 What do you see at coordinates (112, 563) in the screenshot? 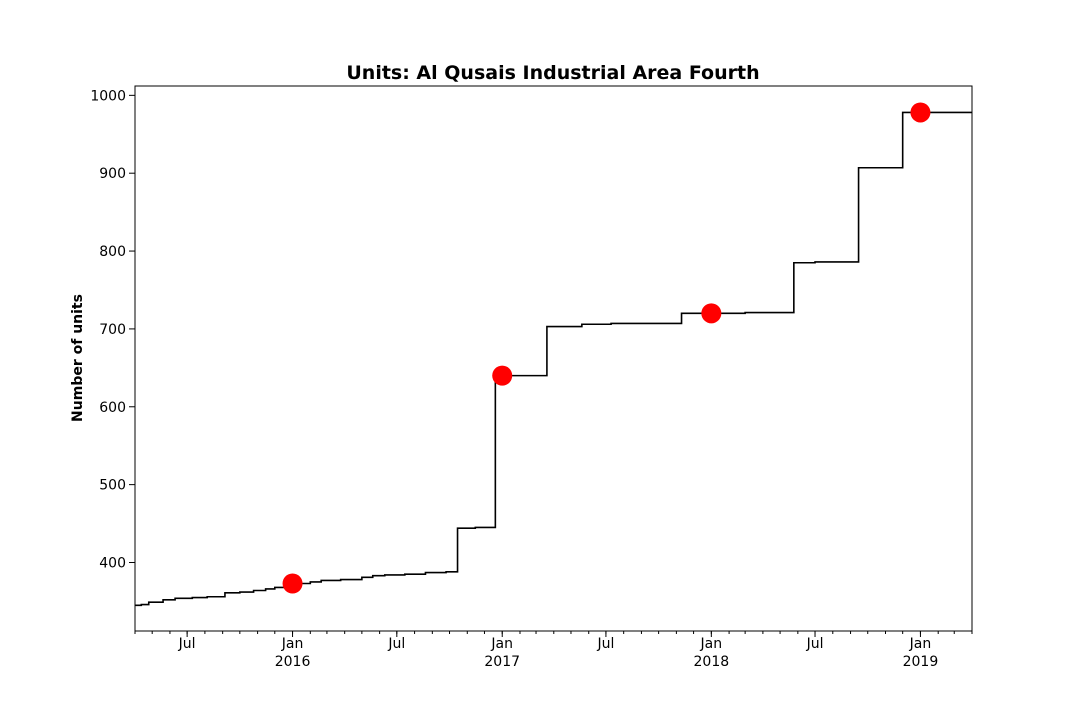
I see `y-tick-label: 400` at bounding box center [112, 563].